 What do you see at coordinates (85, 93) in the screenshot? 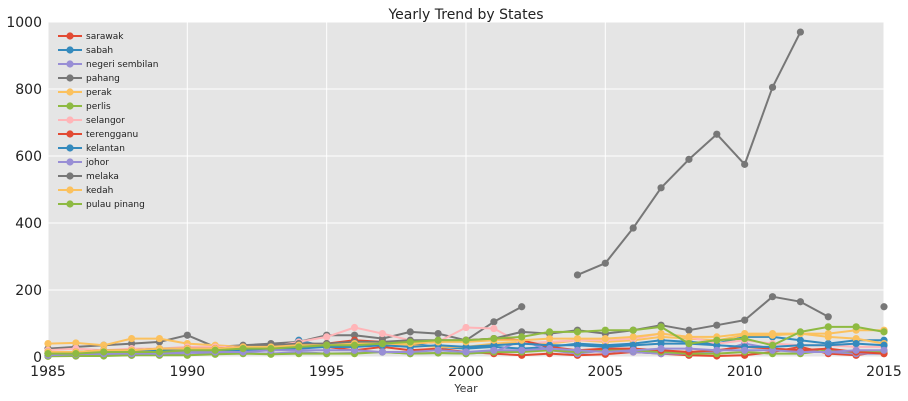
I see `legend-item: perak` at bounding box center [85, 93].